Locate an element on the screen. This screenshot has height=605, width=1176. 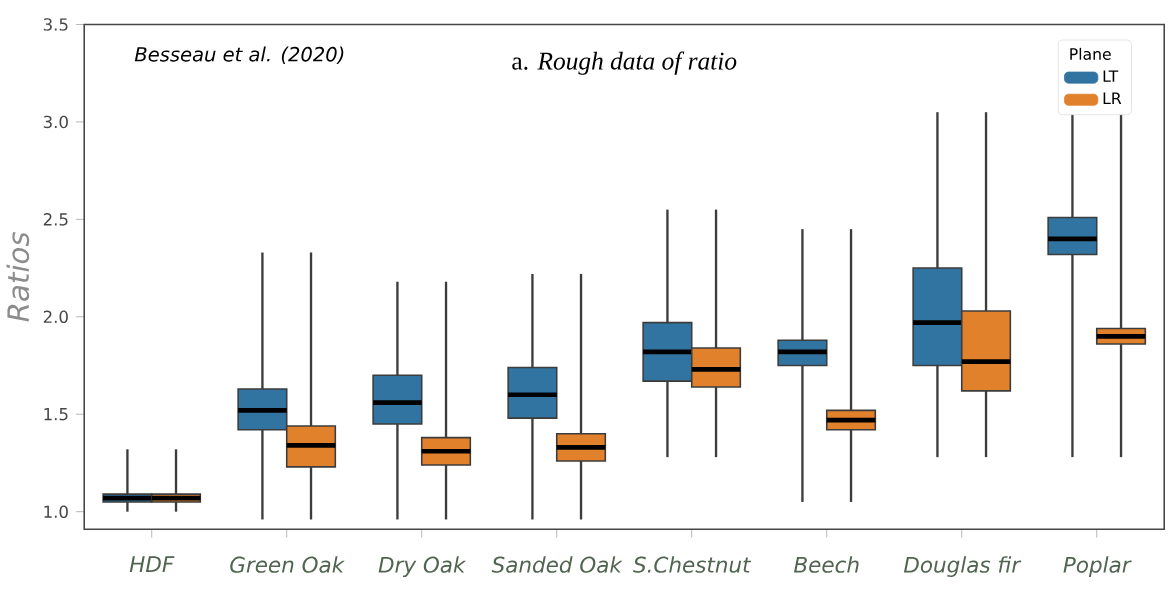
y-tick-label: 3.0 is located at coordinates (55, 122).